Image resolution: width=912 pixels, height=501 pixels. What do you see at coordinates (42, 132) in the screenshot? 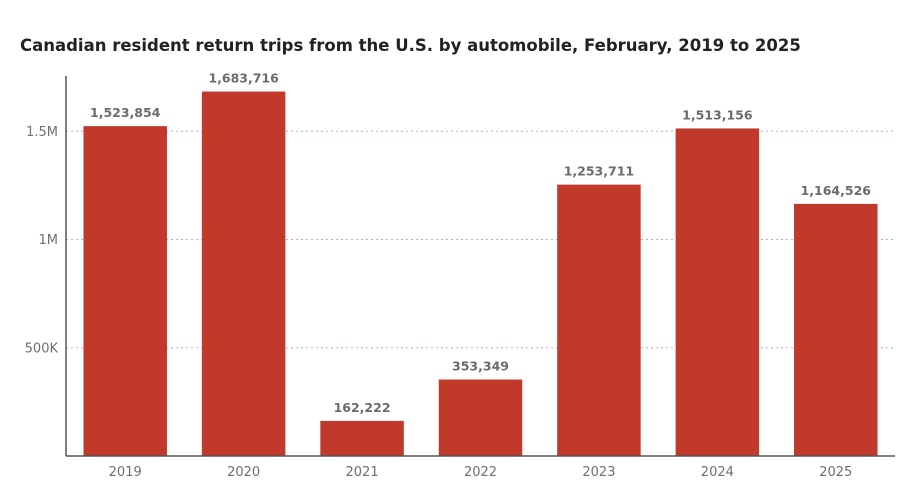
I see `y-tick-label: 1.5M` at bounding box center [42, 132].